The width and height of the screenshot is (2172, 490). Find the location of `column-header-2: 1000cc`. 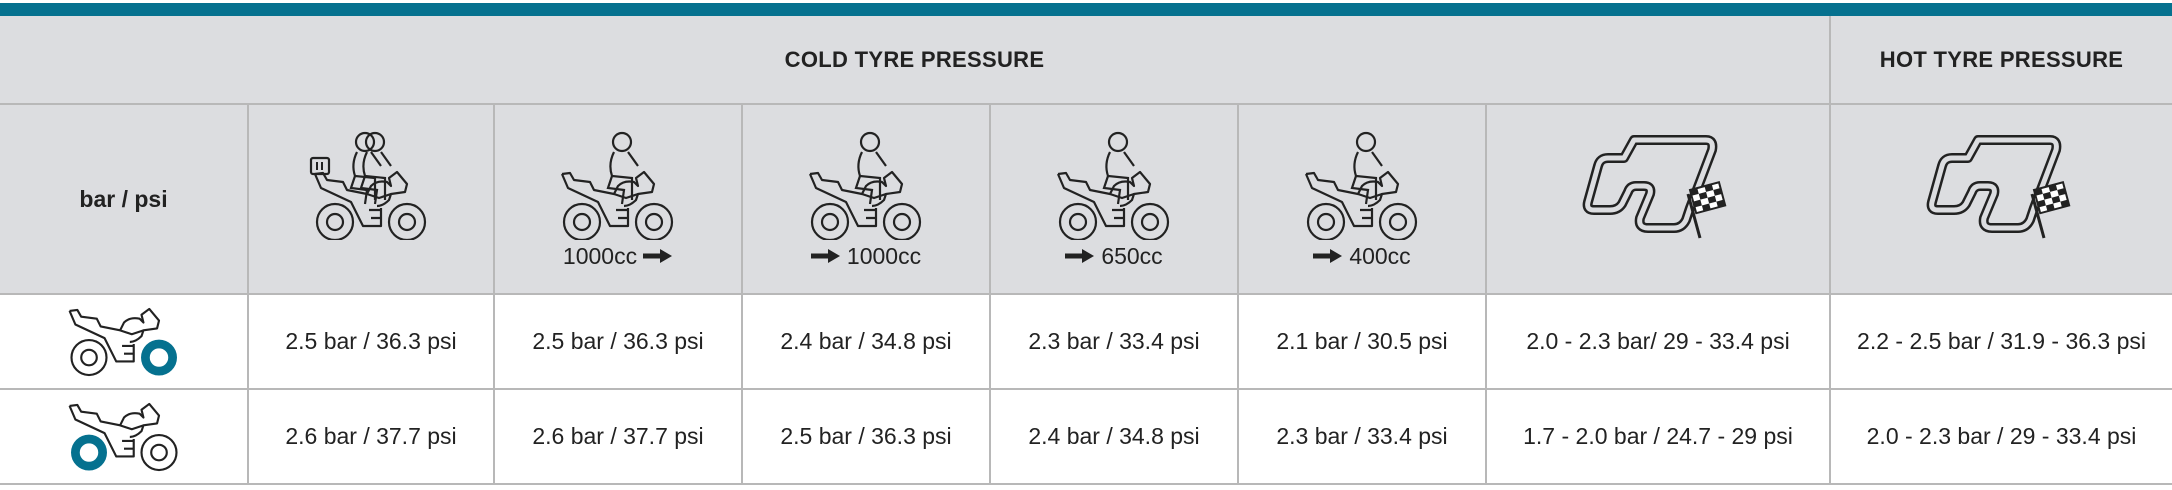

column-header-2: 1000cc is located at coordinates (618, 199).